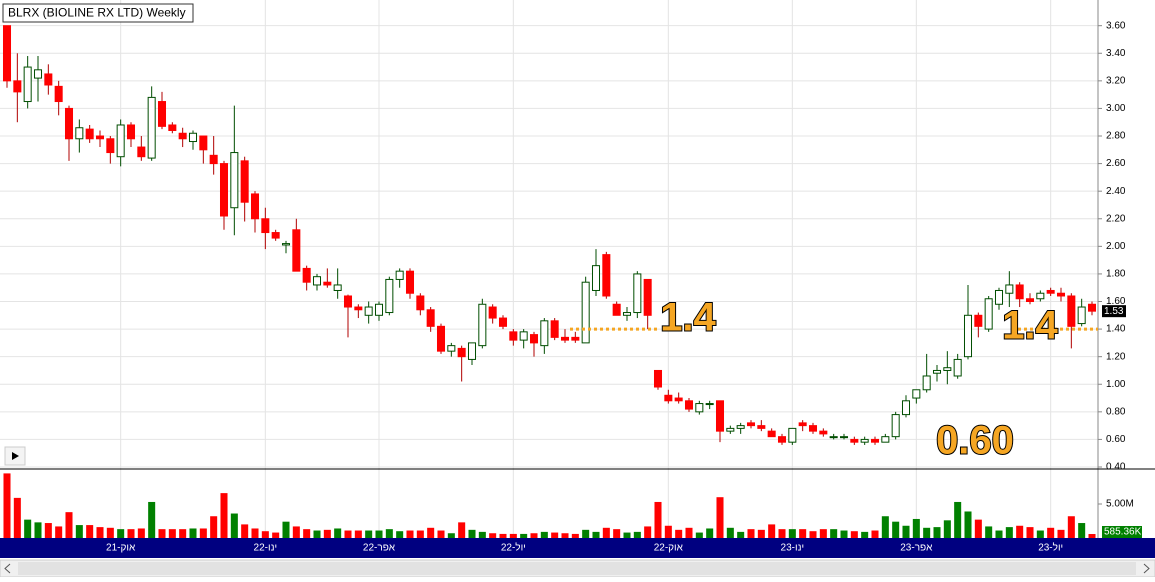 The height and width of the screenshot is (582, 1155). What do you see at coordinates (7, 568) in the screenshot?
I see `scroll-left` at bounding box center [7, 568].